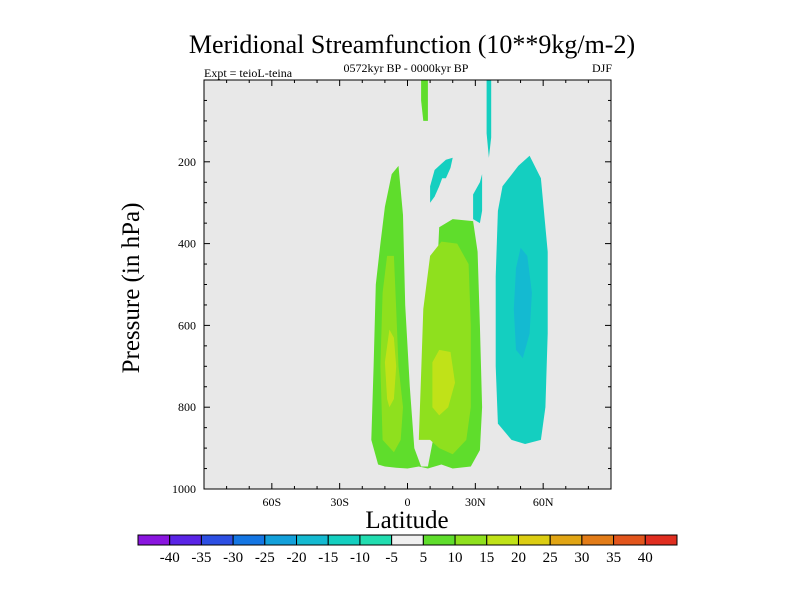  I want to click on chart-title: Meridional Streamfunction (10**9kg/m-2), so click(412, 44).